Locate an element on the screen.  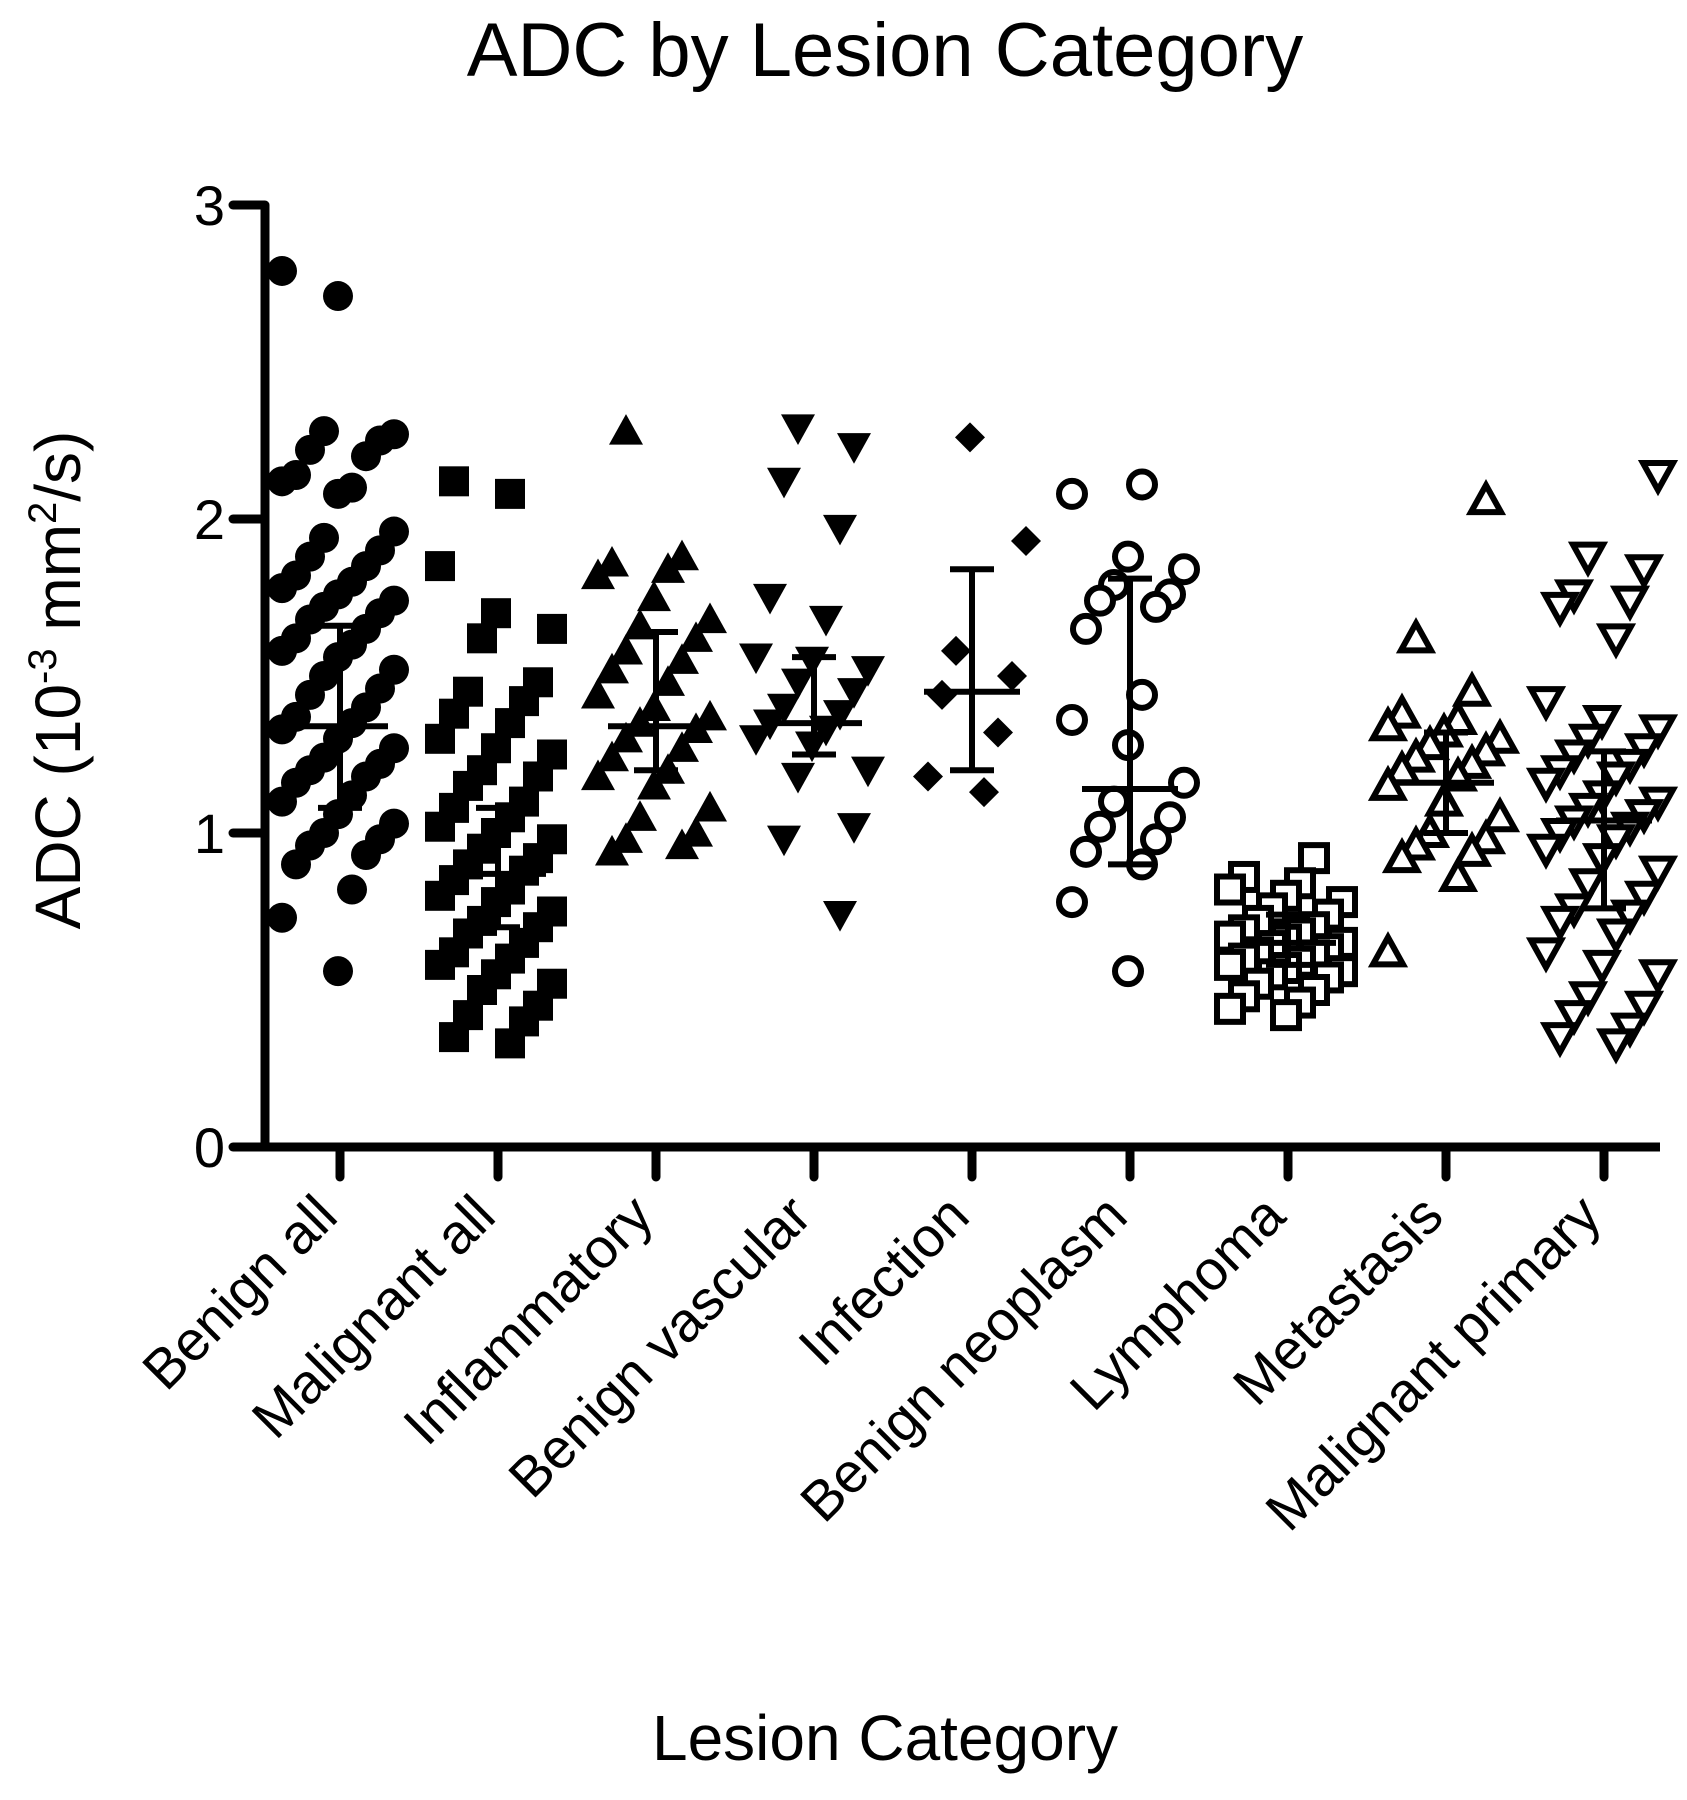
x-axis-title: Lesion Category is located at coordinates (885, 1738).